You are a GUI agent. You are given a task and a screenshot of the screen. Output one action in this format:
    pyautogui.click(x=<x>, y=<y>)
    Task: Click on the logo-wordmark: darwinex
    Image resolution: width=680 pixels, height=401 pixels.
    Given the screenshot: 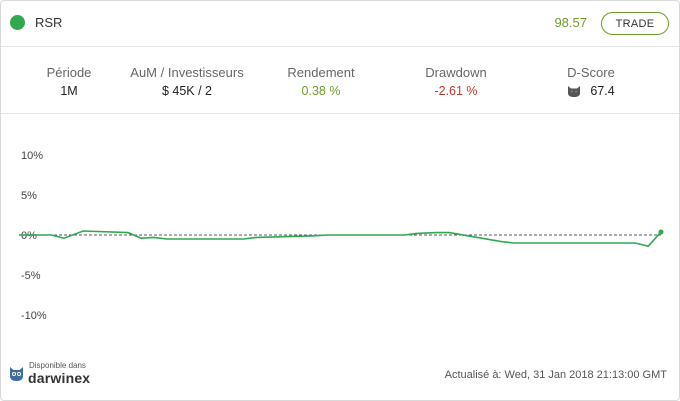 What is the action you would take?
    pyautogui.click(x=59, y=378)
    